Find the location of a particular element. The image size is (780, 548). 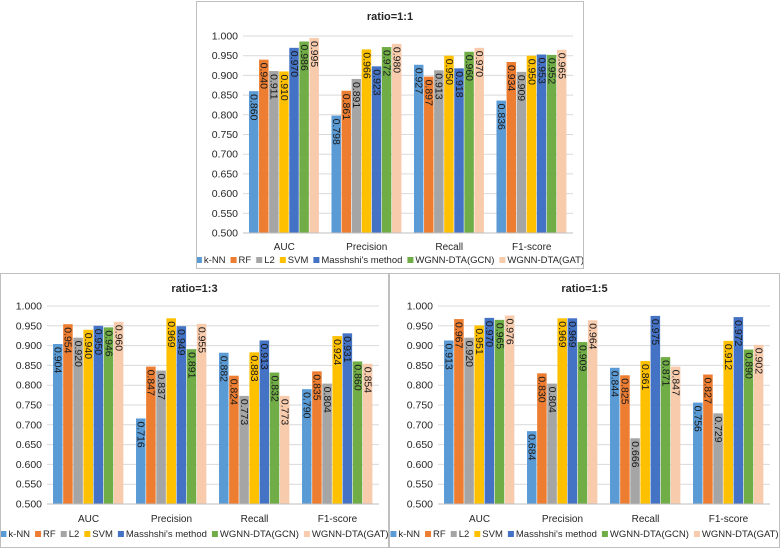

chart1-data-label: 0.837 is located at coordinates (161, 387).